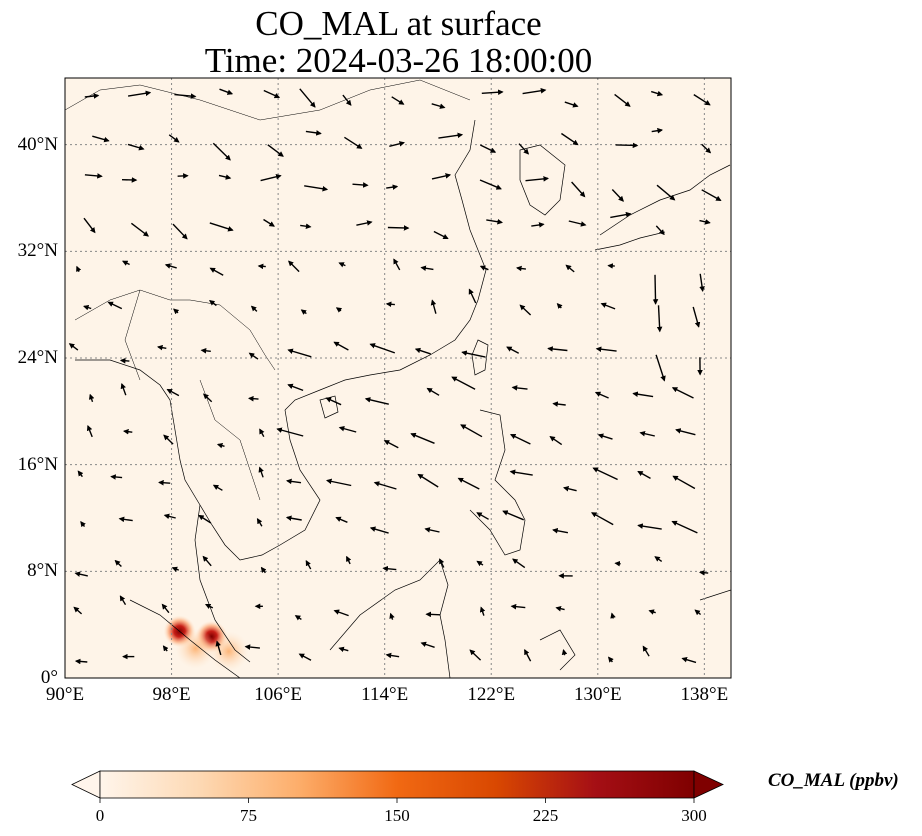  I want to click on colorbar-gradient, so click(397, 784).